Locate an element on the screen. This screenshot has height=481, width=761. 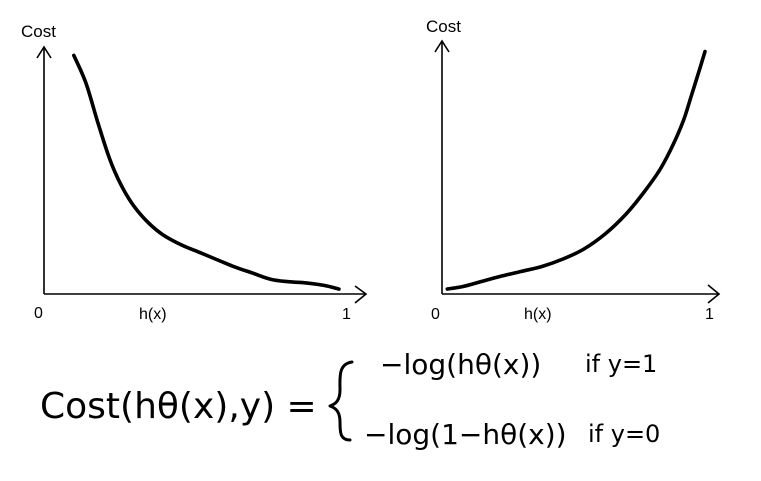
right-y-axis-arrow is located at coordinates (442, 46).